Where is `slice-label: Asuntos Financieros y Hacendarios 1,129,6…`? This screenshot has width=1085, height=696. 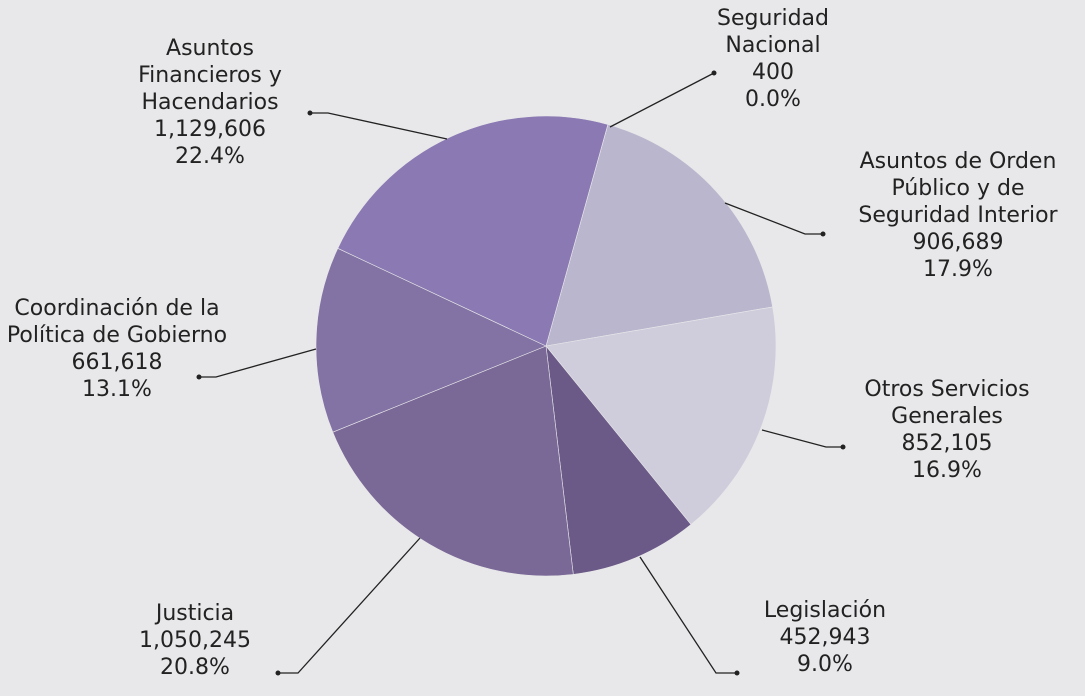
slice-label: Asuntos Financieros y Hacendarios 1,129,6… is located at coordinates (210, 102).